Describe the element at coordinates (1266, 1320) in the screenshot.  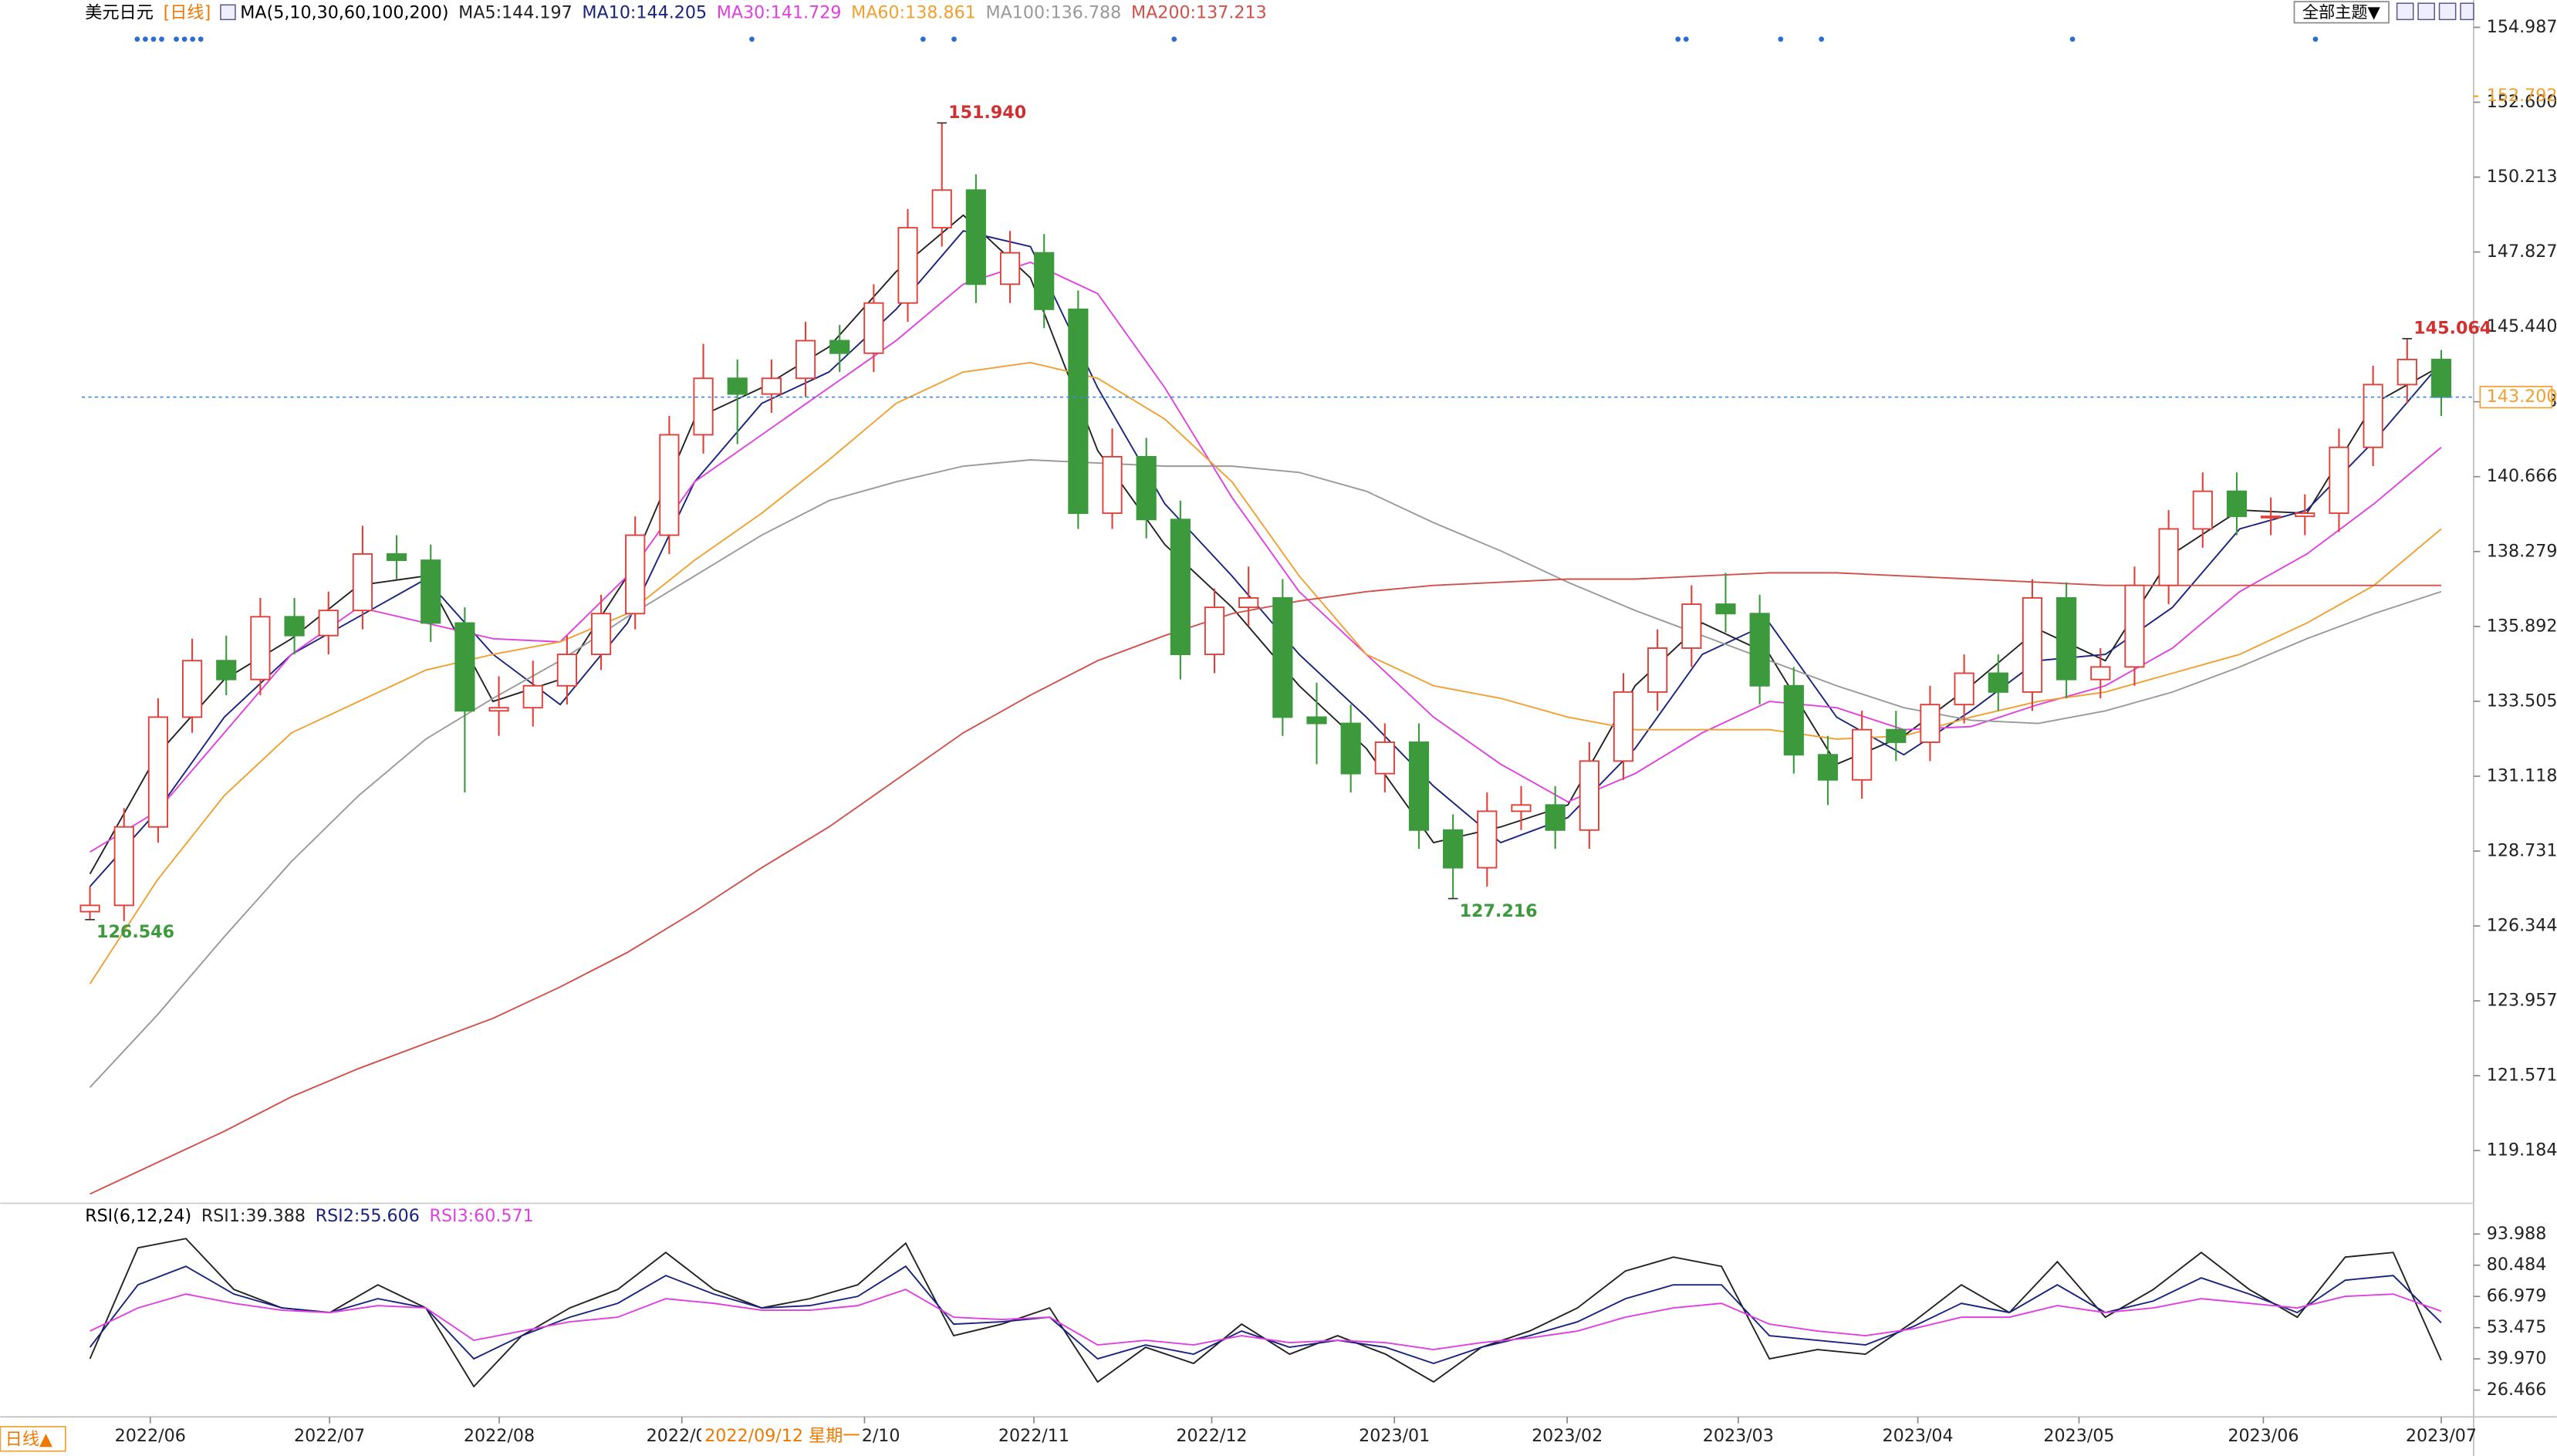
I see `series-line` at that location.